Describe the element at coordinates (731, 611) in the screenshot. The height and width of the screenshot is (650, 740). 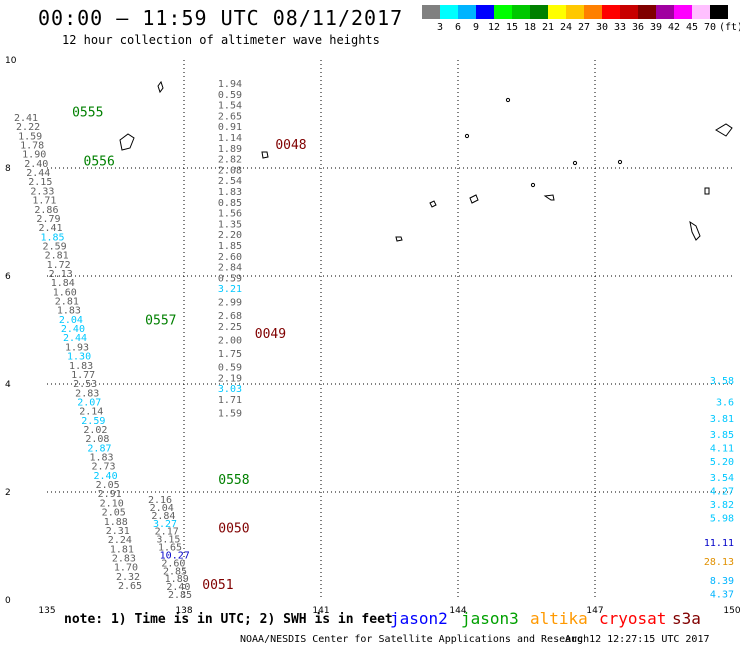
I see `lon-tick-label: 150` at that location.